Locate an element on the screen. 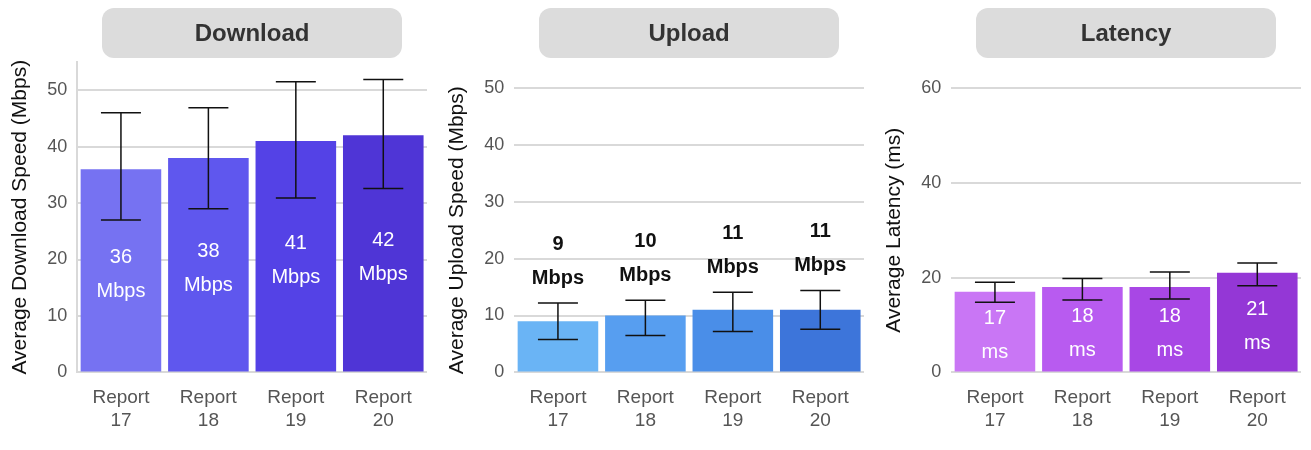 The height and width of the screenshot is (450, 1311). data-label: 36 Mbps is located at coordinates (121, 272).